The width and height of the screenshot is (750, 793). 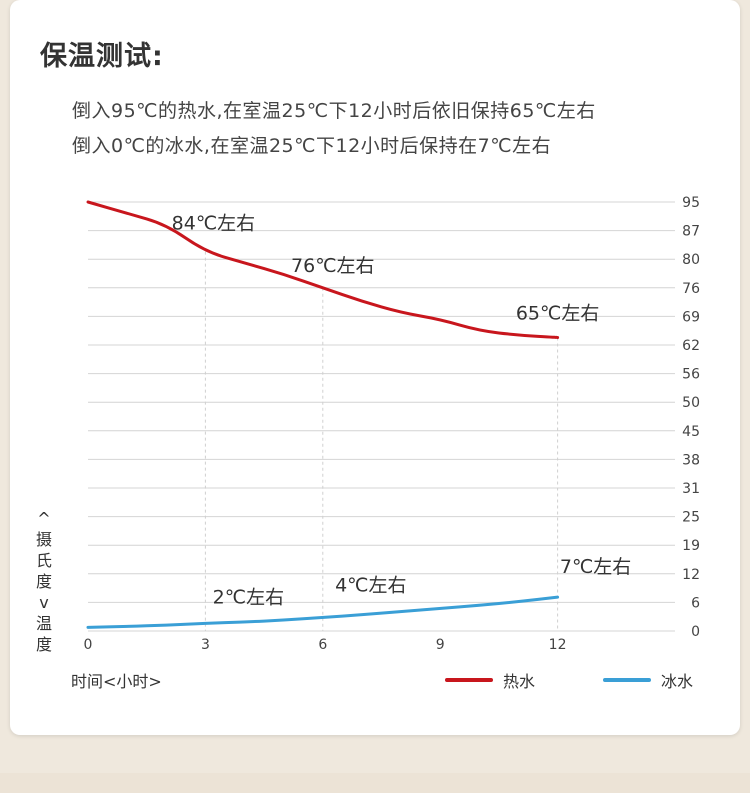 What do you see at coordinates (333, 266) in the screenshot?
I see `data-label: 76℃左右` at bounding box center [333, 266].